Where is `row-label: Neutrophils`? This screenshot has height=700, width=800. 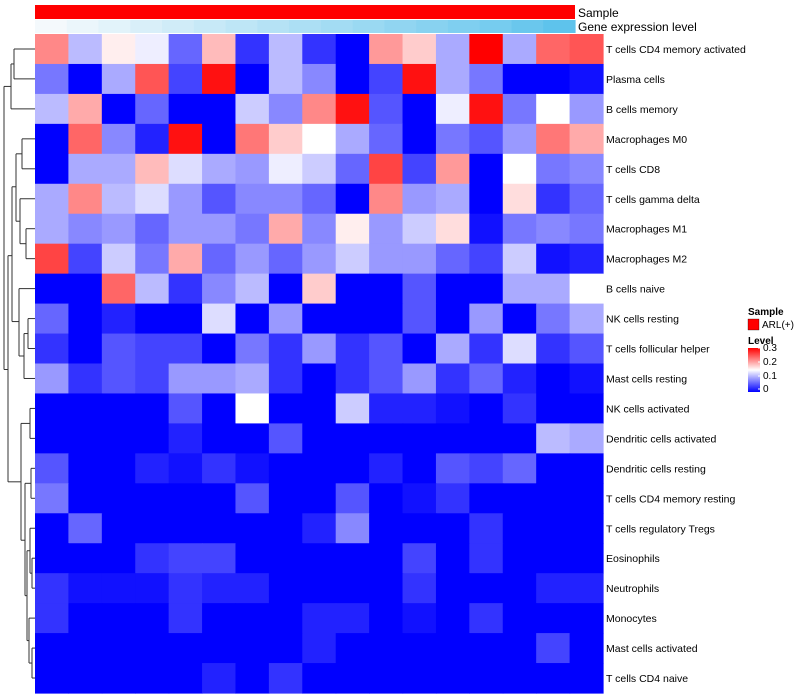
row-label: Neutrophils is located at coordinates (632, 589).